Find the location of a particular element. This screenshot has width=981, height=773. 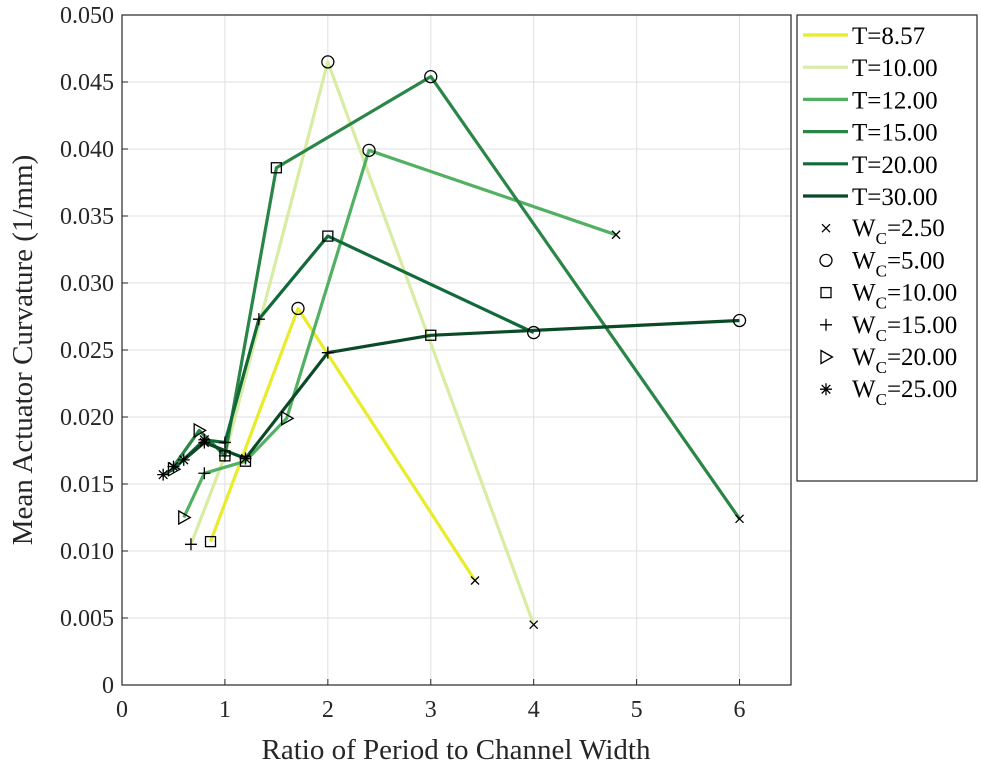

legend-marker-plus is located at coordinates (826, 324).